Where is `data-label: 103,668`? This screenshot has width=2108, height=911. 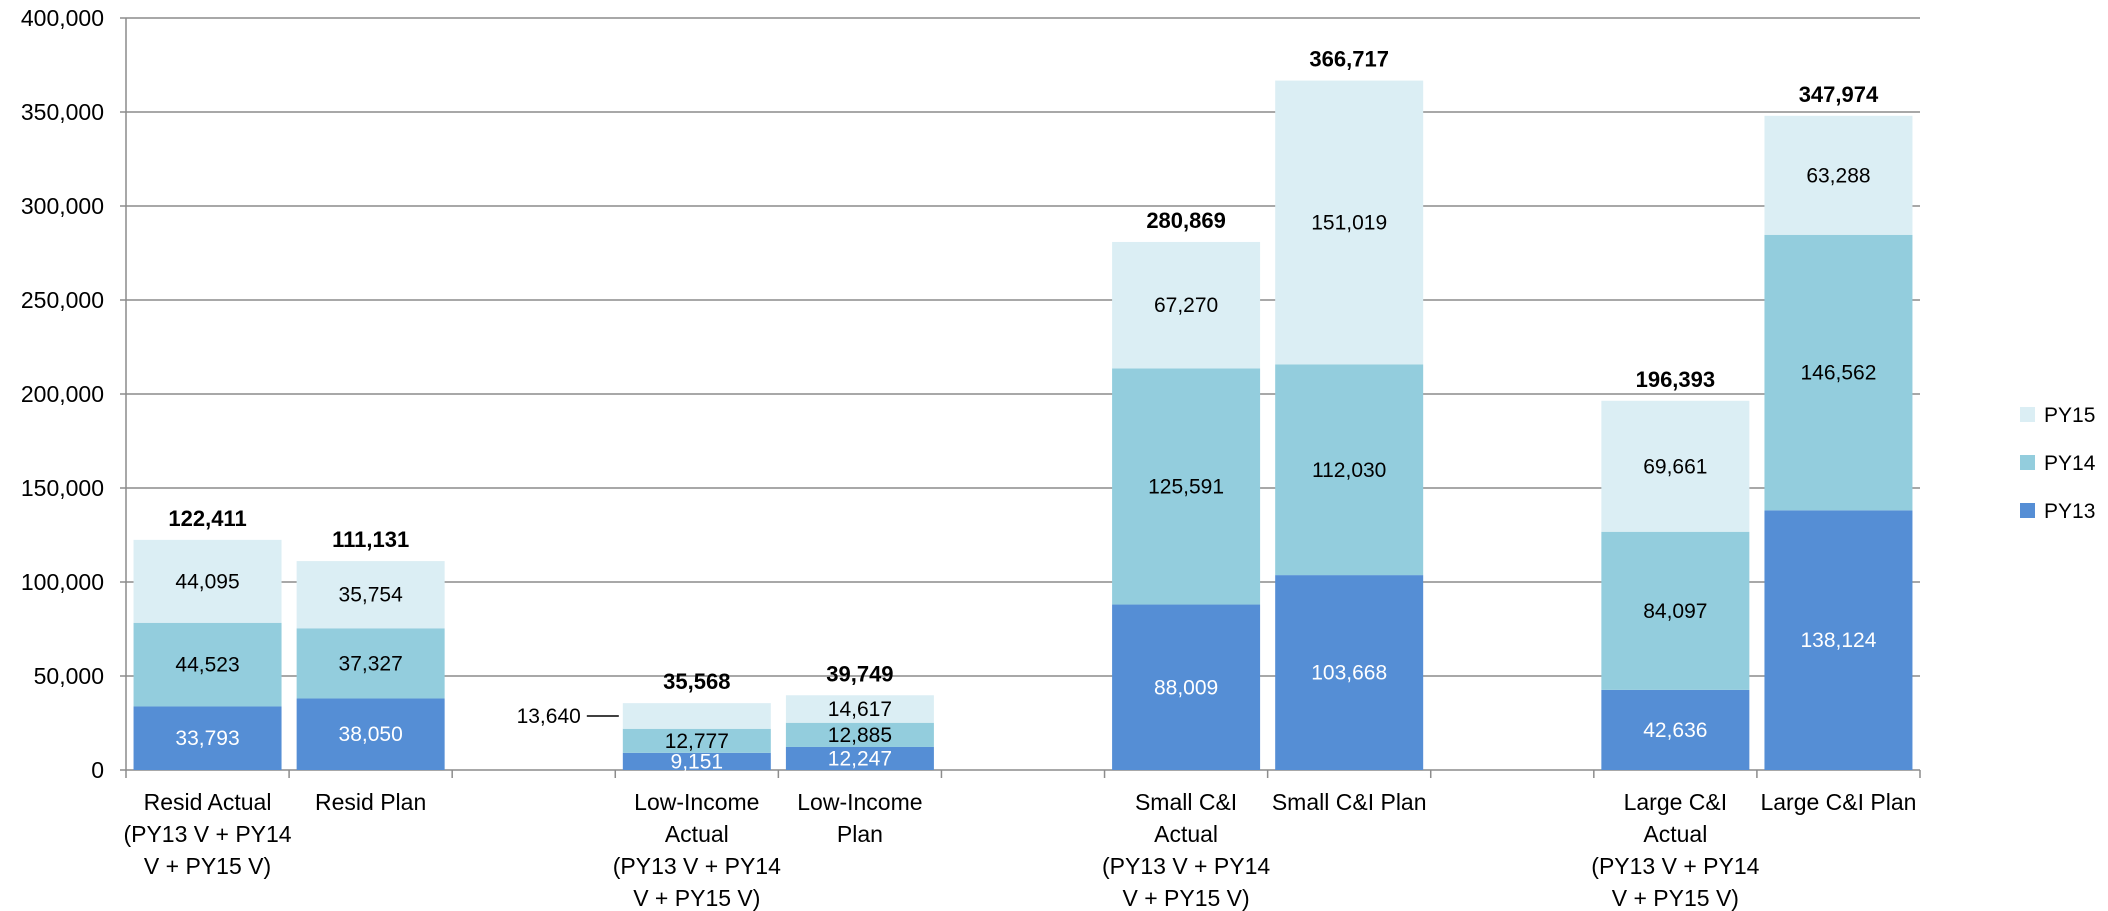
data-label: 103,668 is located at coordinates (1349, 673).